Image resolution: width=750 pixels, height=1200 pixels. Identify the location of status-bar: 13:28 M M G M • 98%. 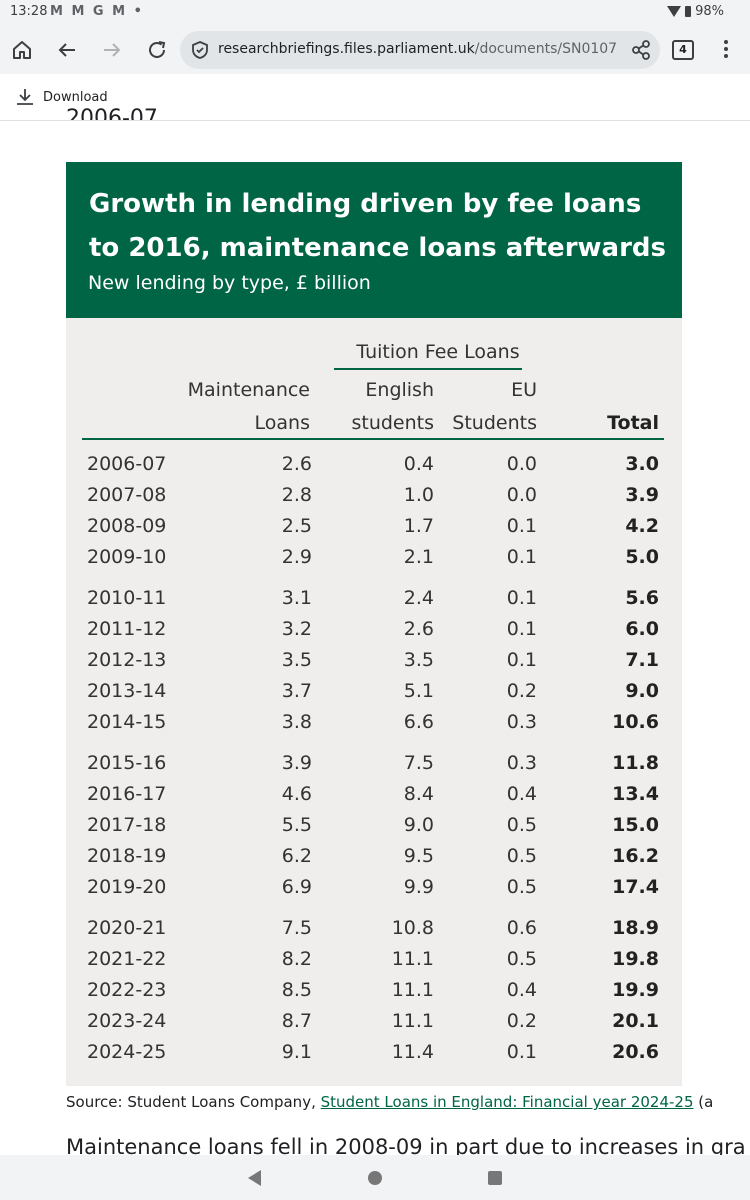
(375, 13).